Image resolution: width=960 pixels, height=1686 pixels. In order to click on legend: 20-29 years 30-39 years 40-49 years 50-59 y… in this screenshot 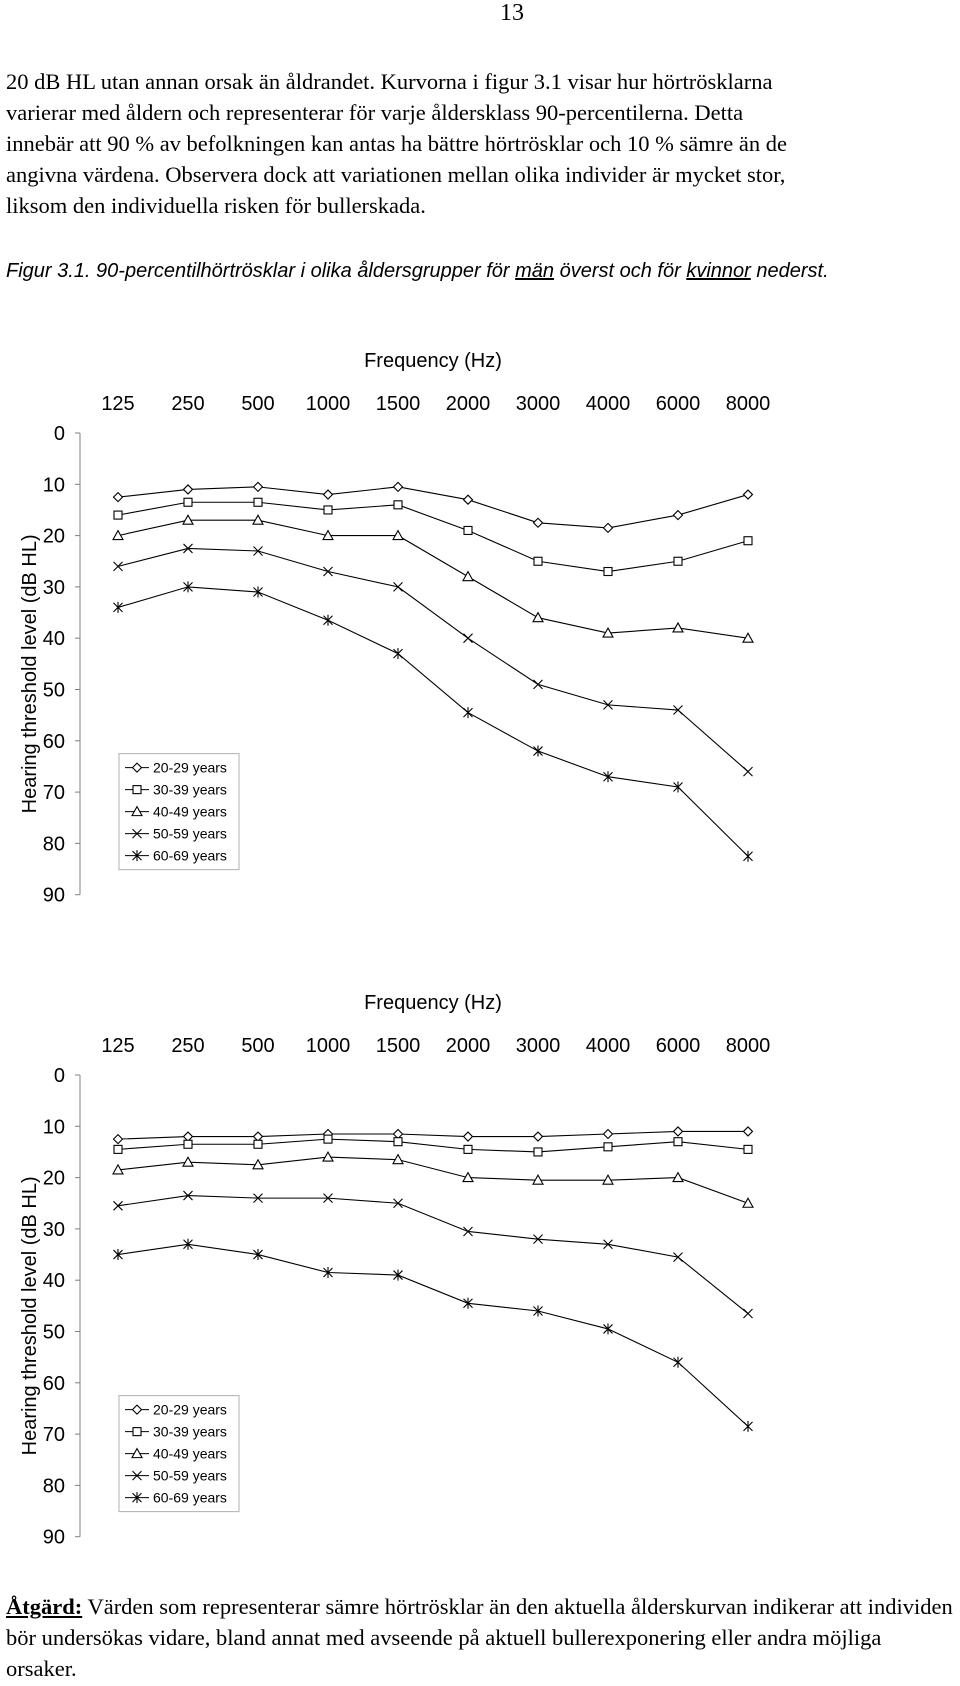, I will do `click(179, 812)`.